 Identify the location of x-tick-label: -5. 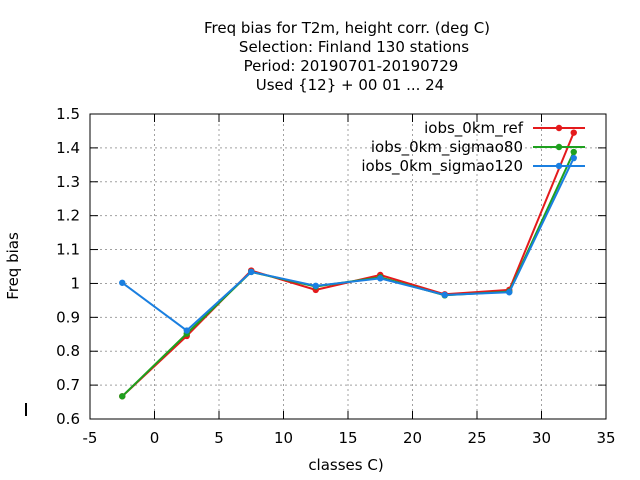
(90, 438).